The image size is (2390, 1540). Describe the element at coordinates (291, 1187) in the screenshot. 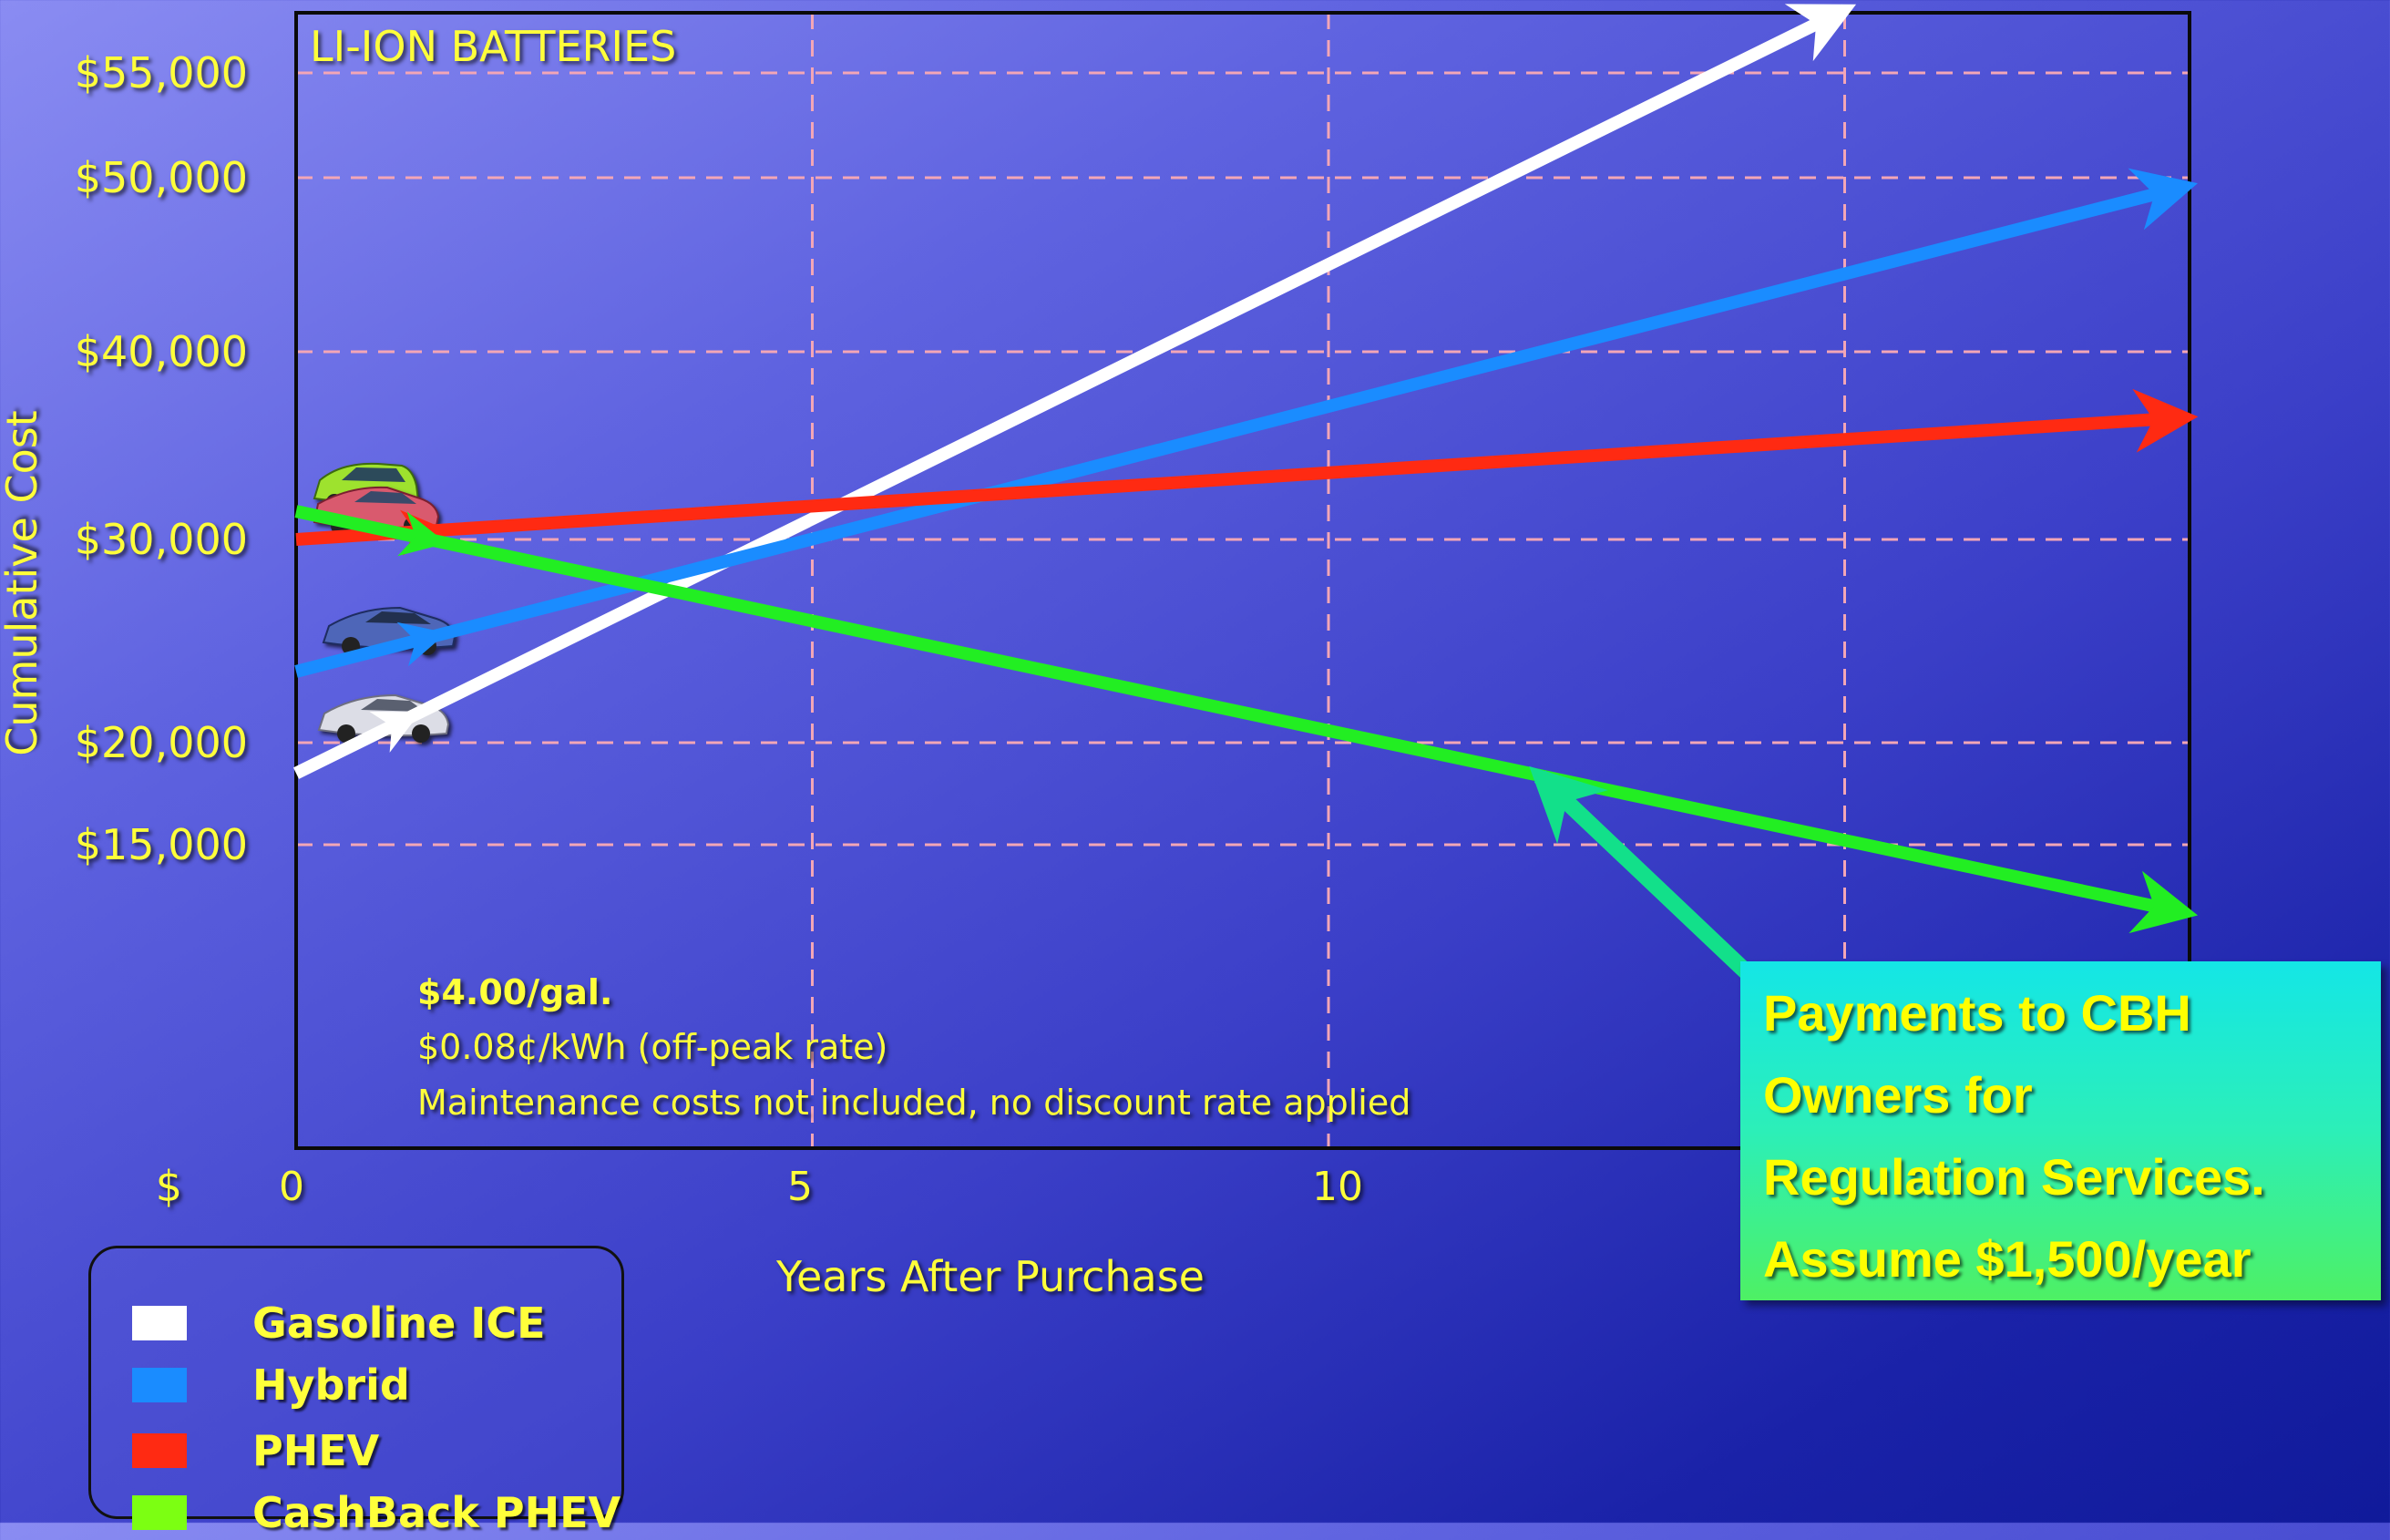

I see `x-tick-label: 0` at that location.